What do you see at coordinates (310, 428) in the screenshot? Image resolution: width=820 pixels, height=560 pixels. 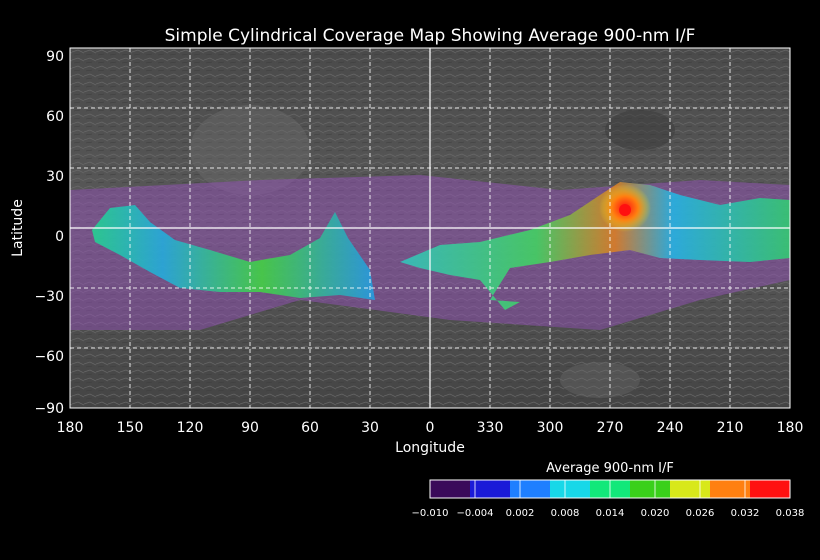 I see `x-tick-label: 60` at bounding box center [310, 428].